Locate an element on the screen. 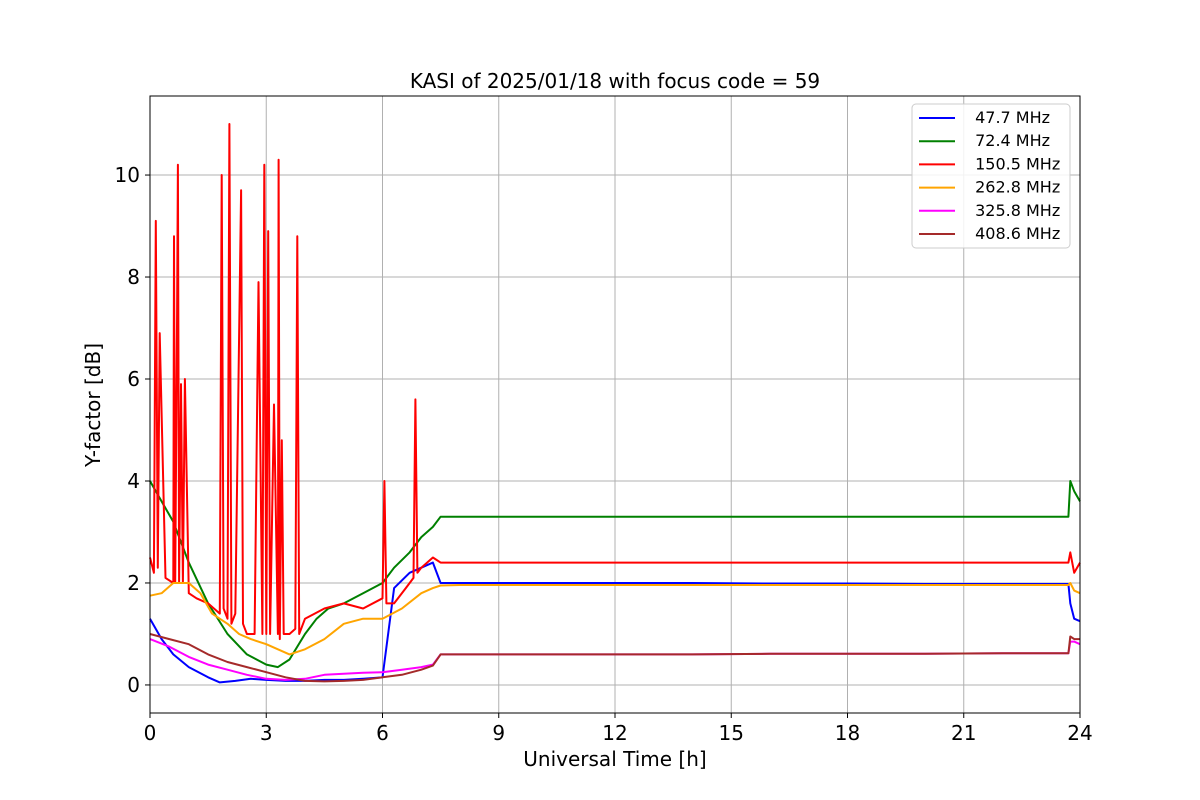 This screenshot has height=800, width=1200. series-line-408-6-mhz is located at coordinates (614, 658).